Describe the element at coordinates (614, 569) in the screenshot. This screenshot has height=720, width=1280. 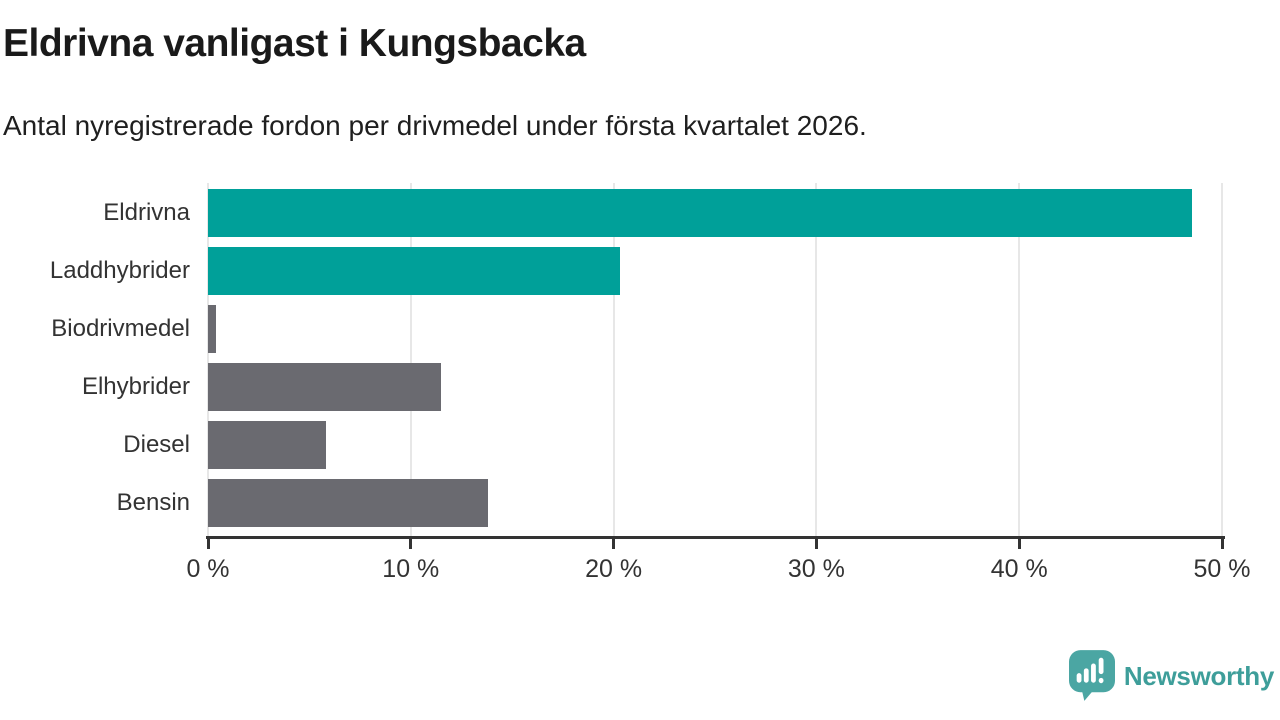
I see `x-axis-tick-label: 20 %` at that location.